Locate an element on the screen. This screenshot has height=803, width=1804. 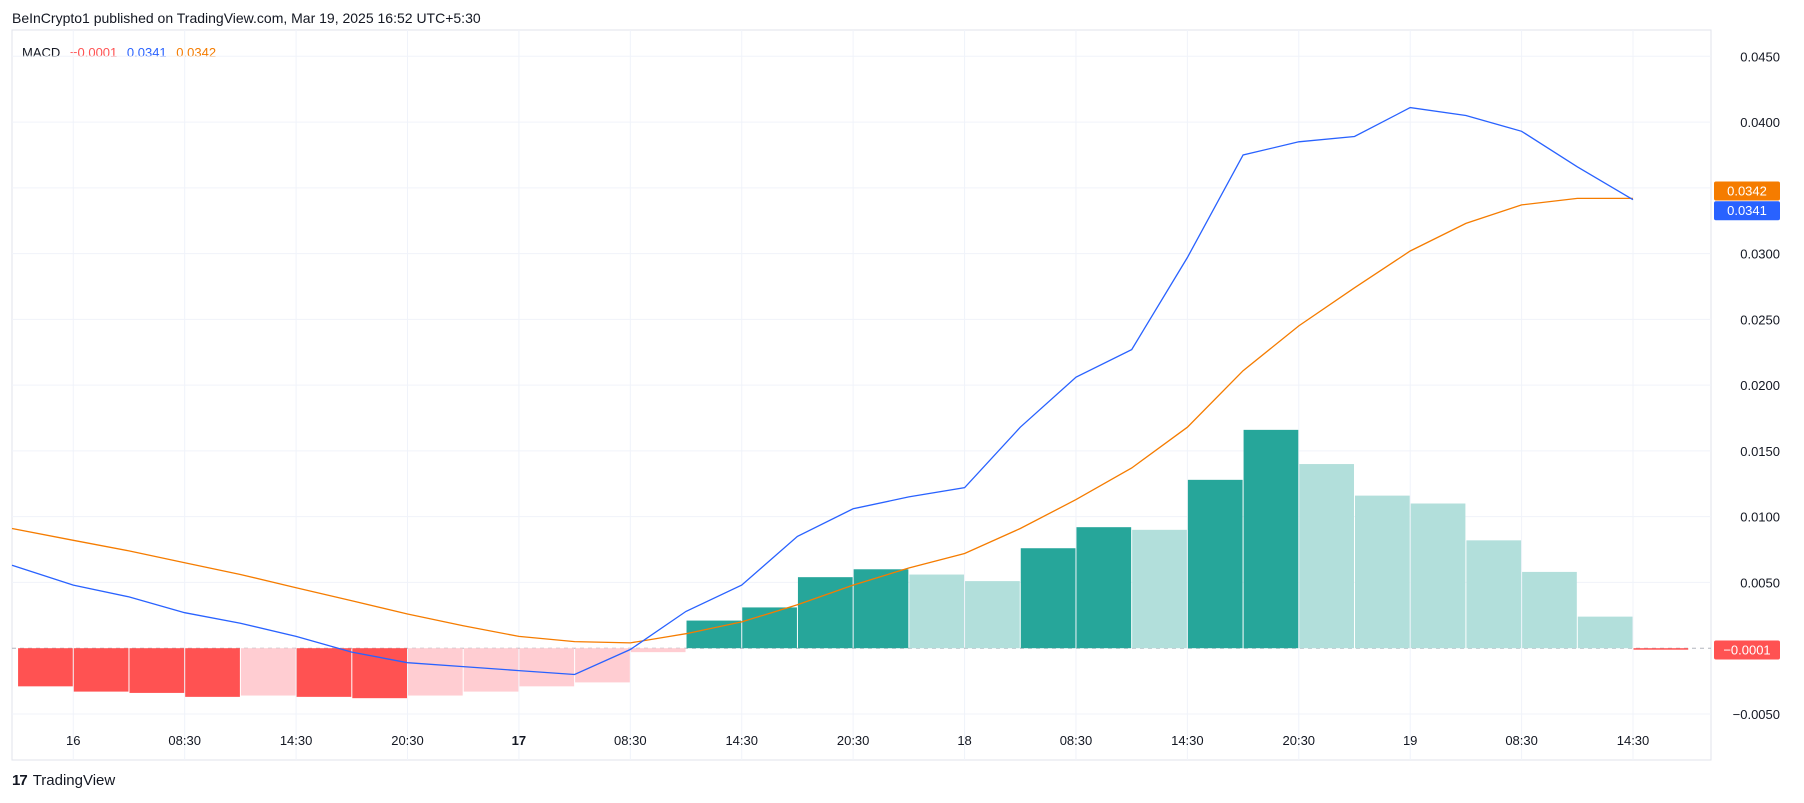
y-tick-label: 0.0300 is located at coordinates (1760, 254).